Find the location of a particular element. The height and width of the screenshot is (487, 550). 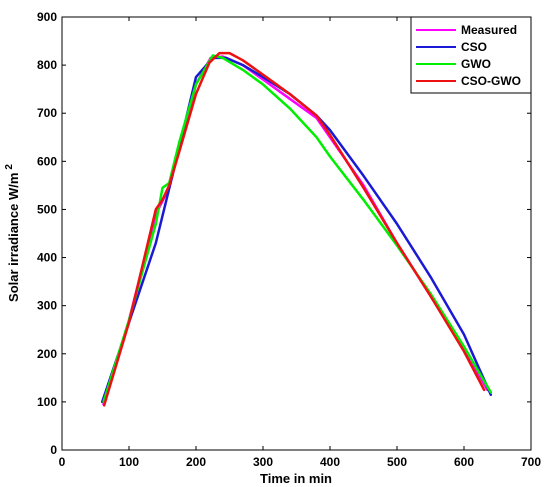

x-tick-label: 400 is located at coordinates (330, 462).